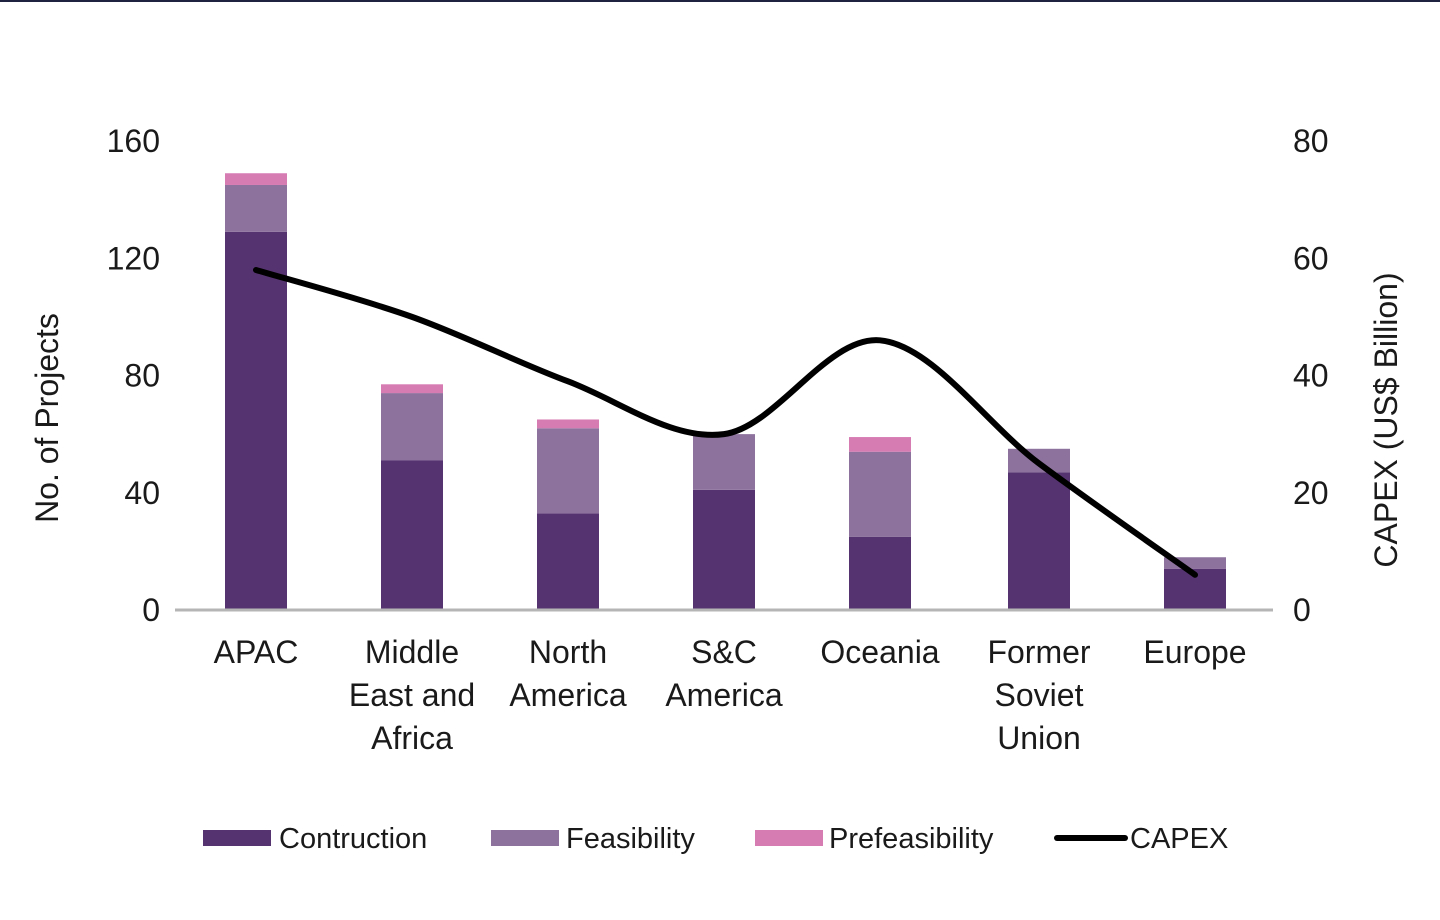 This screenshot has width=1440, height=920. Describe the element at coordinates (1302, 610) in the screenshot. I see `y2-tick-label-0: 0` at that location.